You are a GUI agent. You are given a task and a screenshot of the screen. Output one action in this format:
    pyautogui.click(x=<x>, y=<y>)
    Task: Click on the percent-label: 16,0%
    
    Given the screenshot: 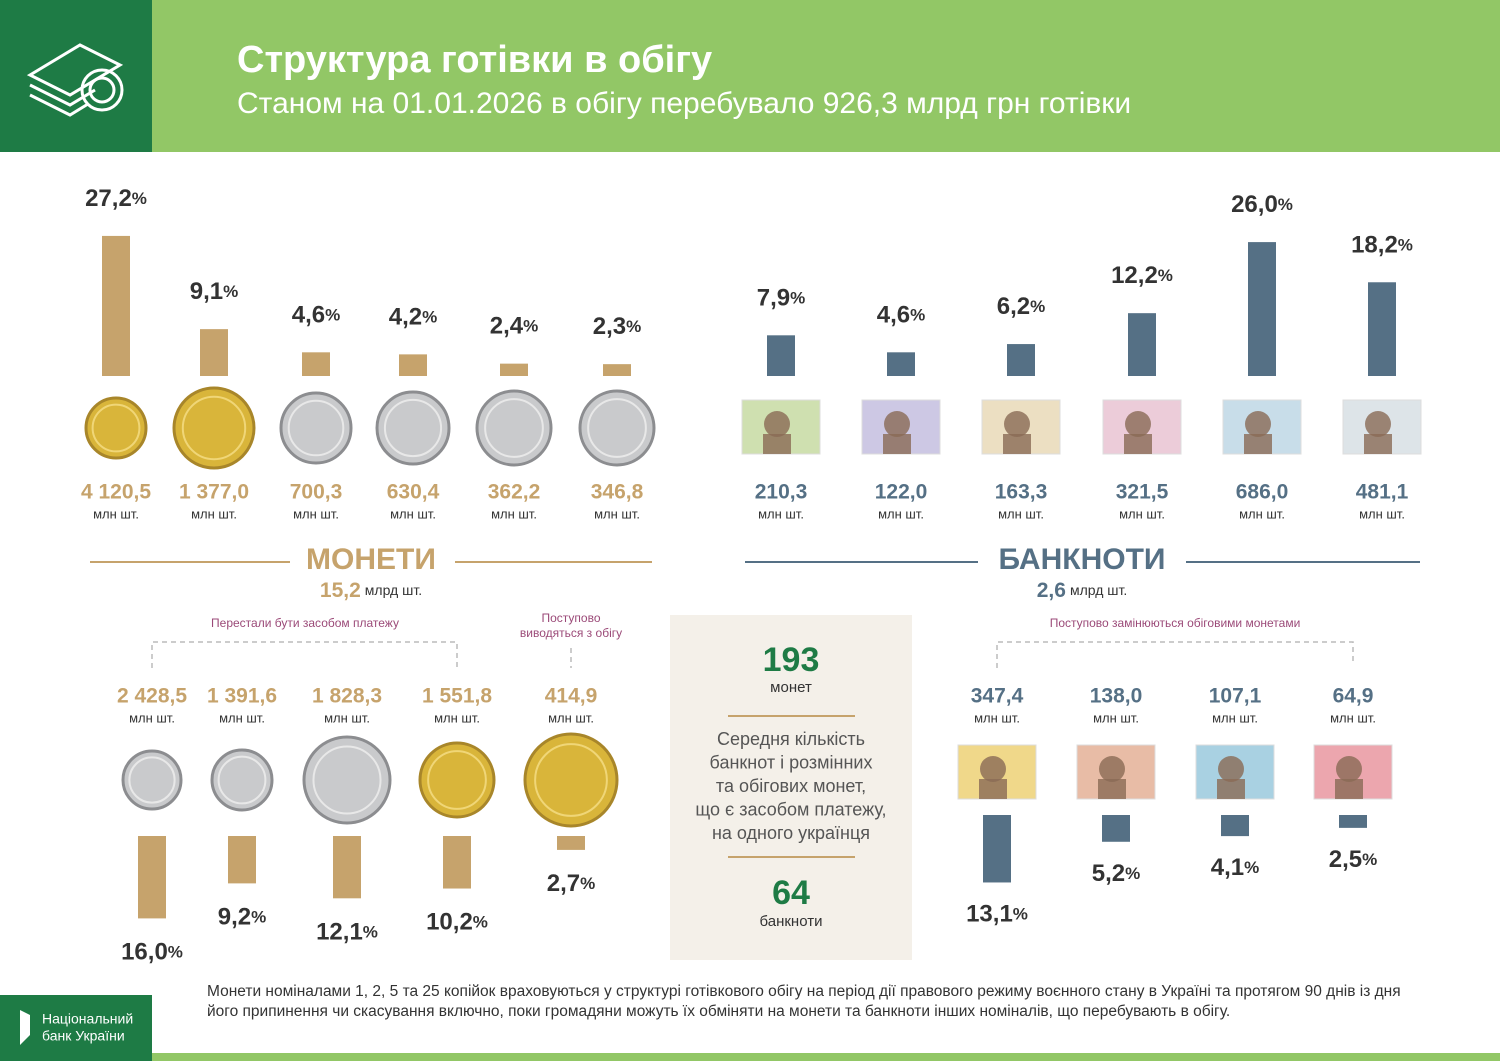 What is the action you would take?
    pyautogui.click(x=152, y=952)
    